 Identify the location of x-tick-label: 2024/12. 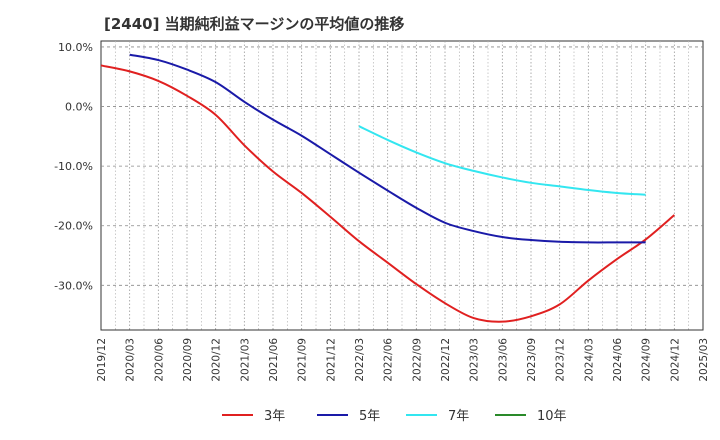
(675, 360).